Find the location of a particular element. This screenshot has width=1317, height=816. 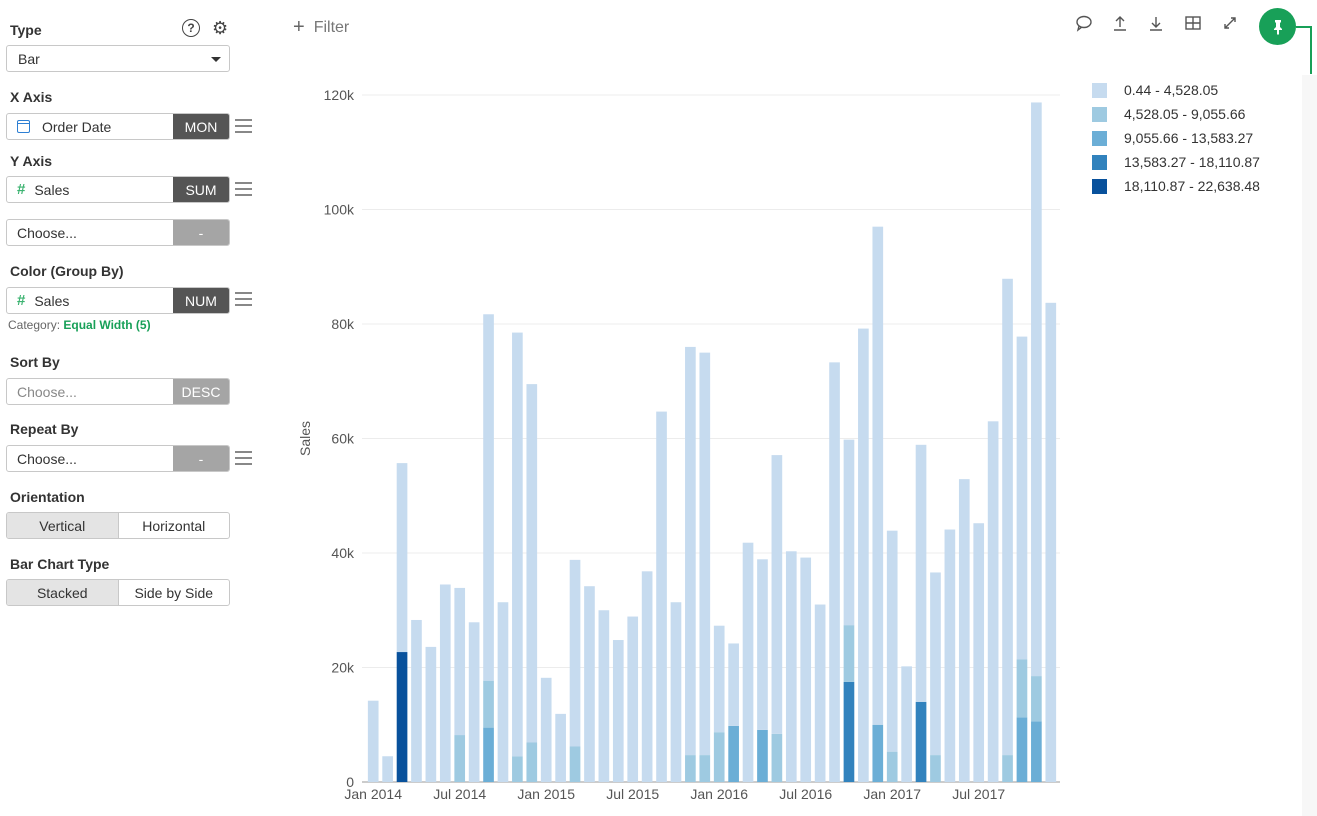

orientation-horizontal-button: Horizontal is located at coordinates (174, 525).